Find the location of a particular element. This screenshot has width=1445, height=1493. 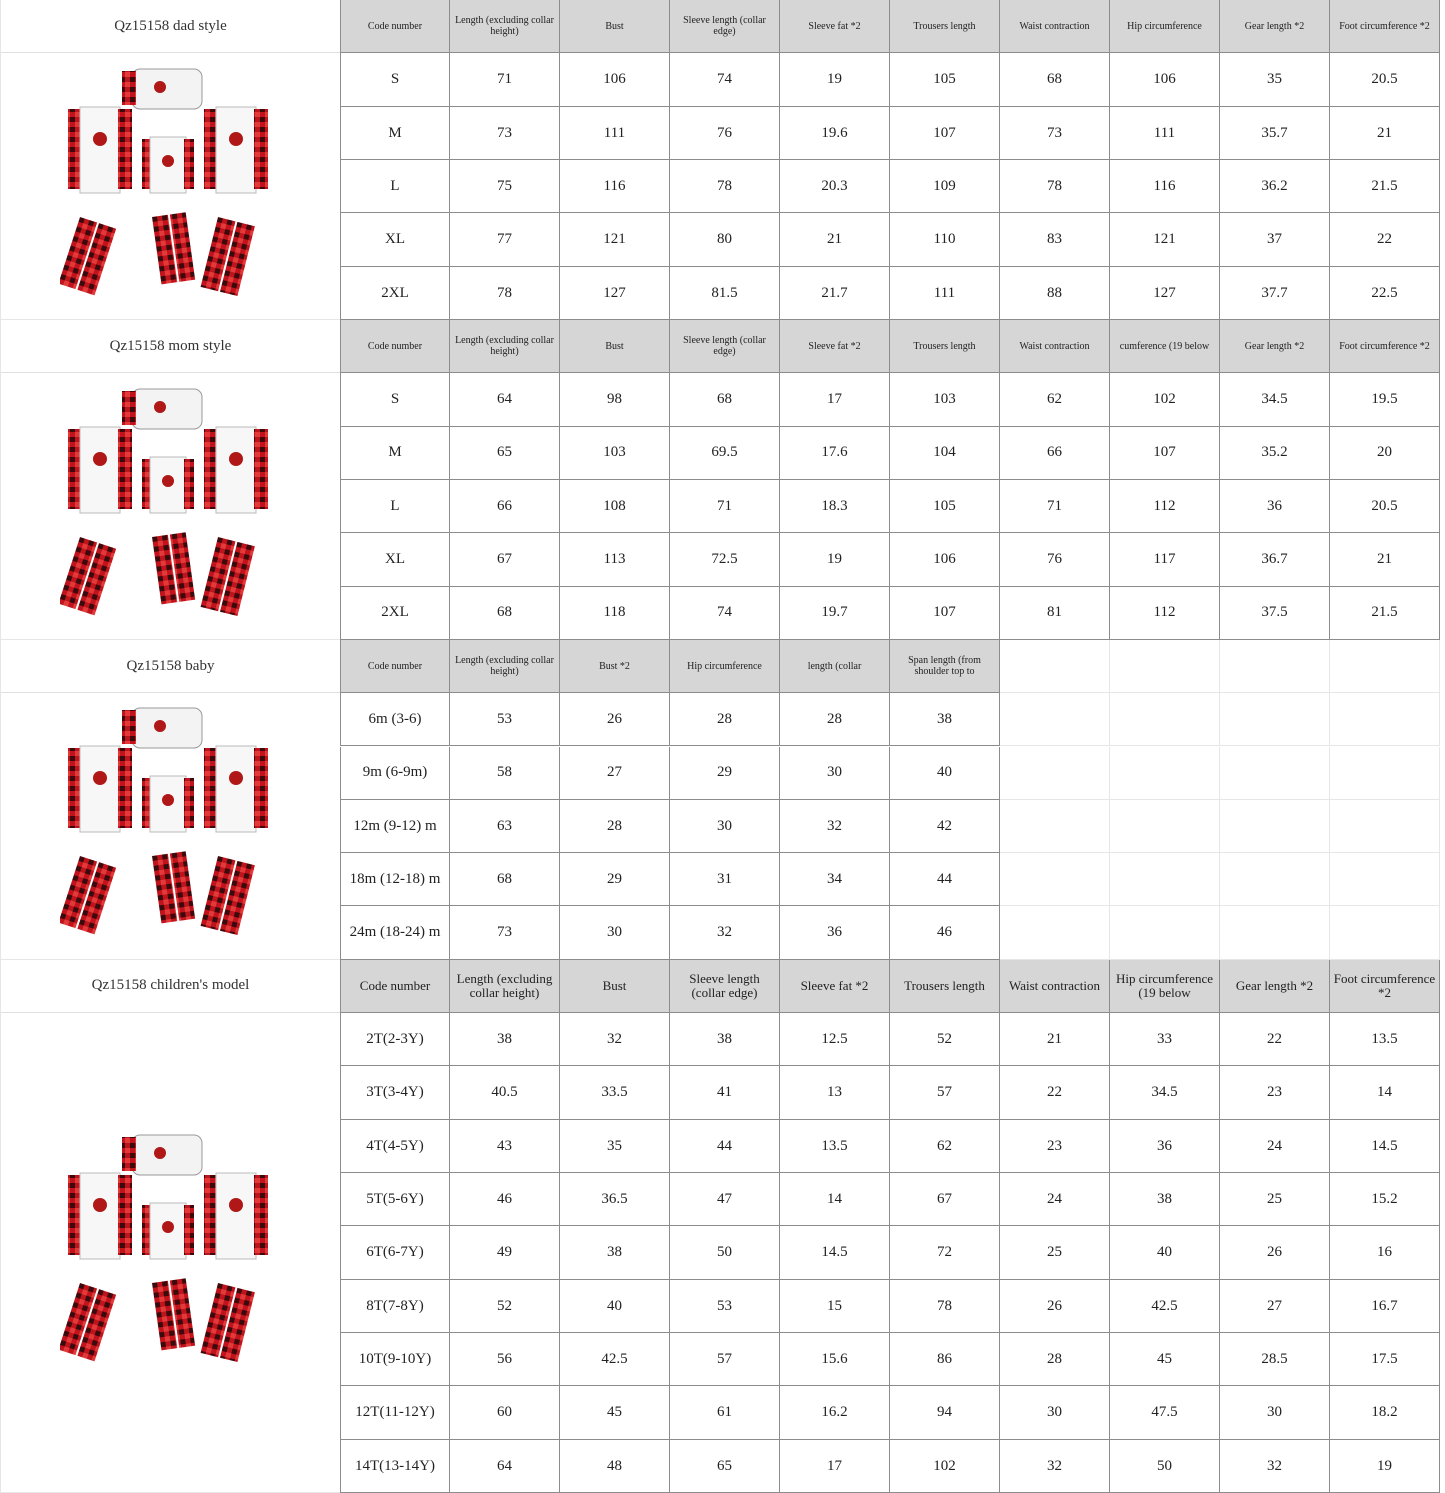

measurement: 105 is located at coordinates (945, 506).